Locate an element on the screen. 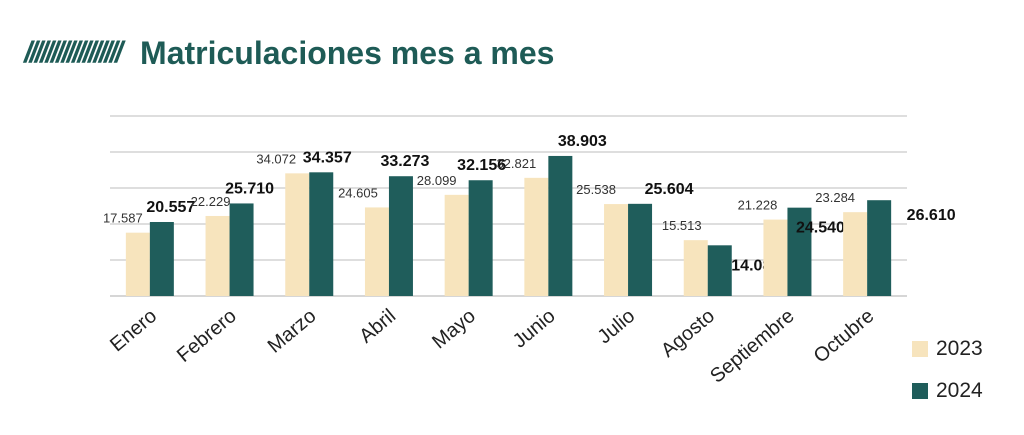 The height and width of the screenshot is (435, 1024). data-label-2024-junio: 38.903 is located at coordinates (582, 141).